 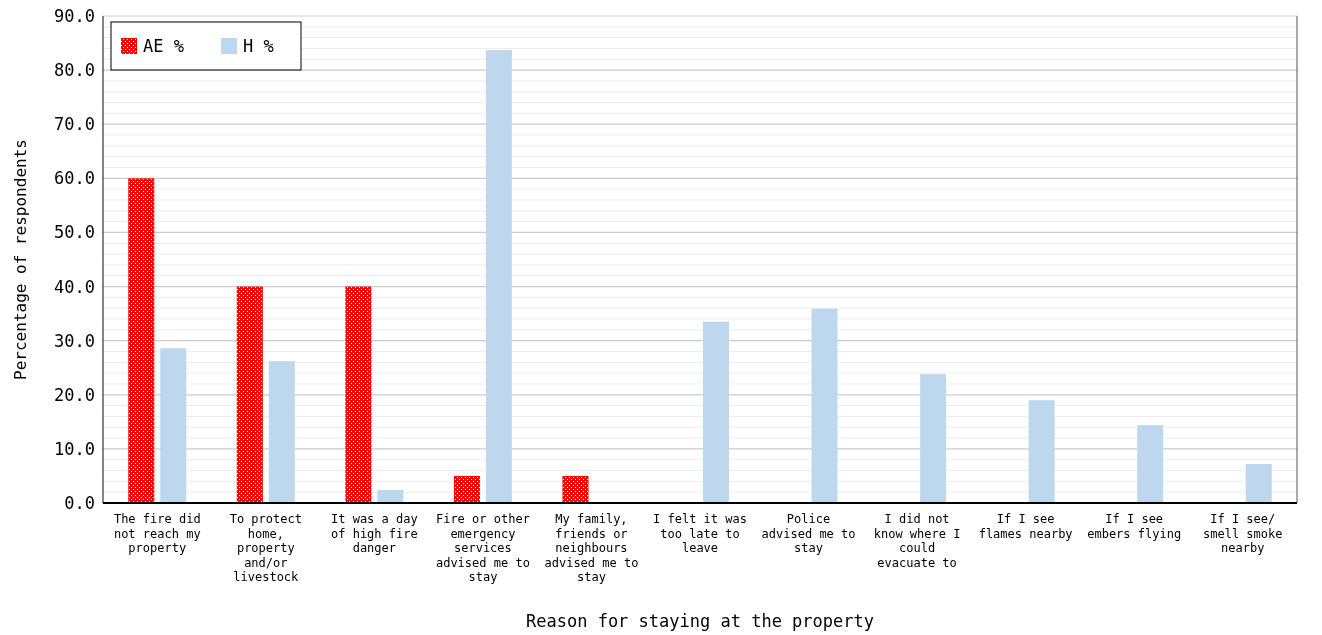 What do you see at coordinates (74, 15) in the screenshot?
I see `y-tick-label: 90.0` at bounding box center [74, 15].